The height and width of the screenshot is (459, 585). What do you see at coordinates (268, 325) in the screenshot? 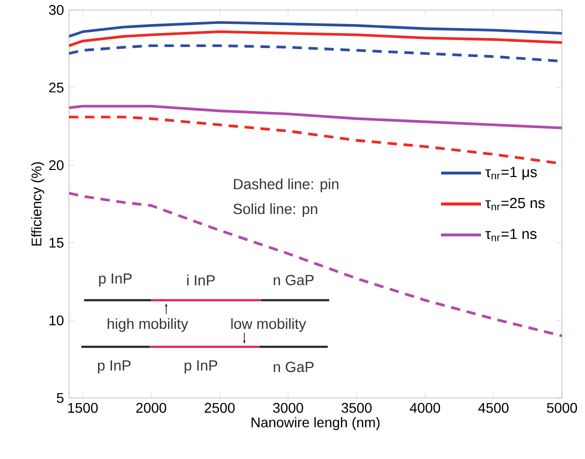
I see `annotation: low mobility` at bounding box center [268, 325].